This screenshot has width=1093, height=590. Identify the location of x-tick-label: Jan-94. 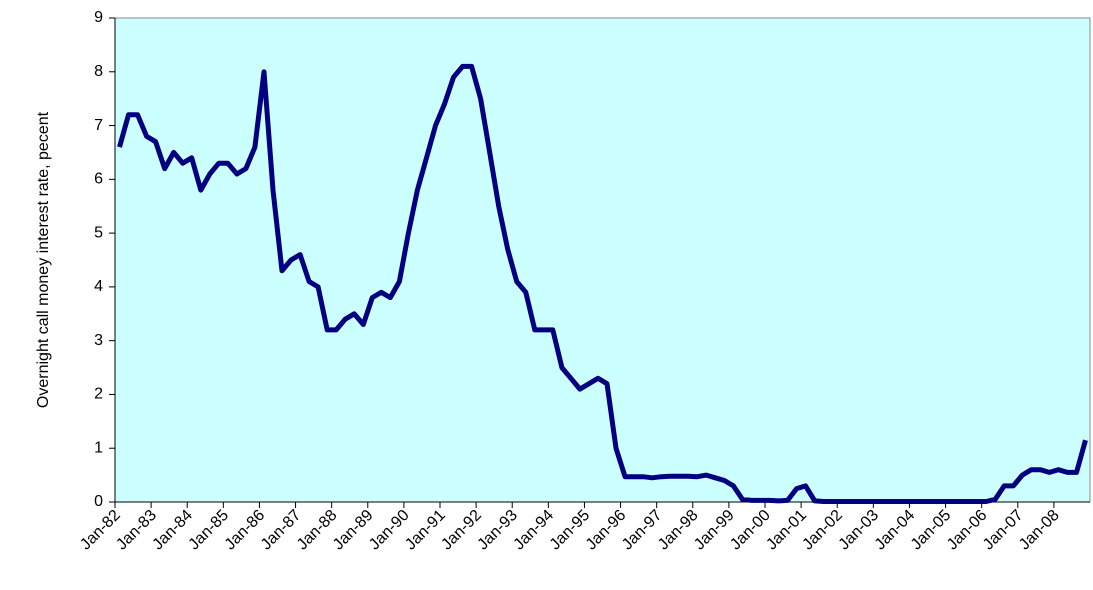
(534, 530).